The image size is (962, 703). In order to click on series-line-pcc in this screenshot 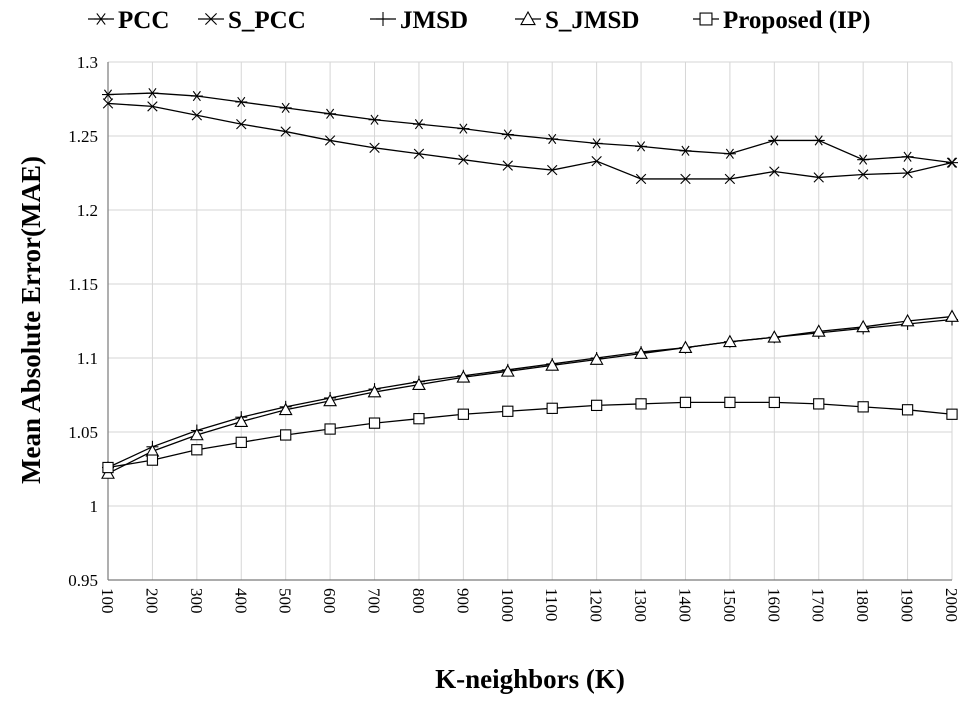, I will do `click(530, 128)`.